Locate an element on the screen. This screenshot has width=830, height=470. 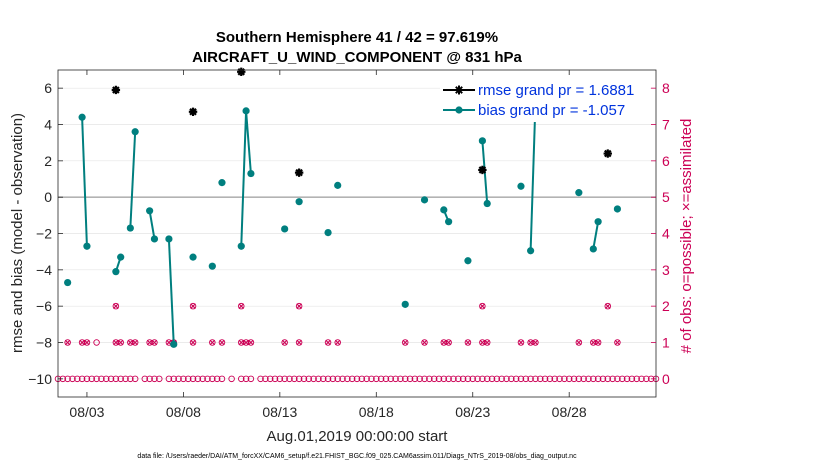
legend-rmse-text: rmse grand pr = 1.6881 is located at coordinates (556, 90).